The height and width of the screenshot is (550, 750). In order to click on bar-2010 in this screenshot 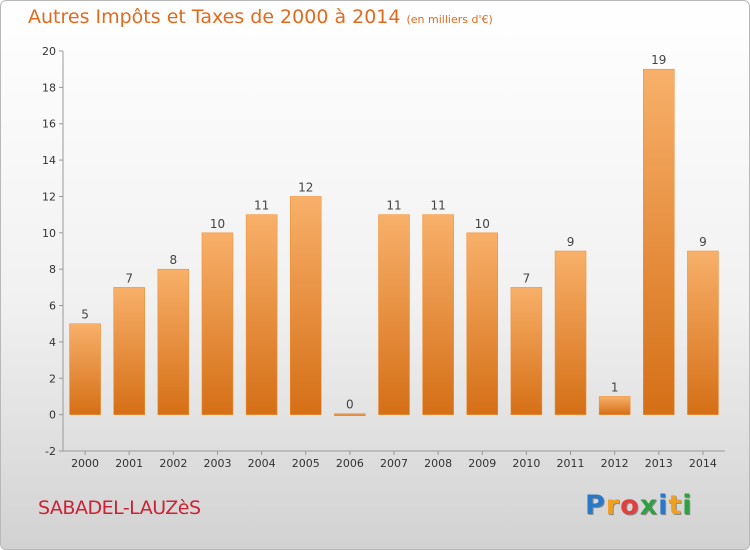, I will do `click(526, 351)`.